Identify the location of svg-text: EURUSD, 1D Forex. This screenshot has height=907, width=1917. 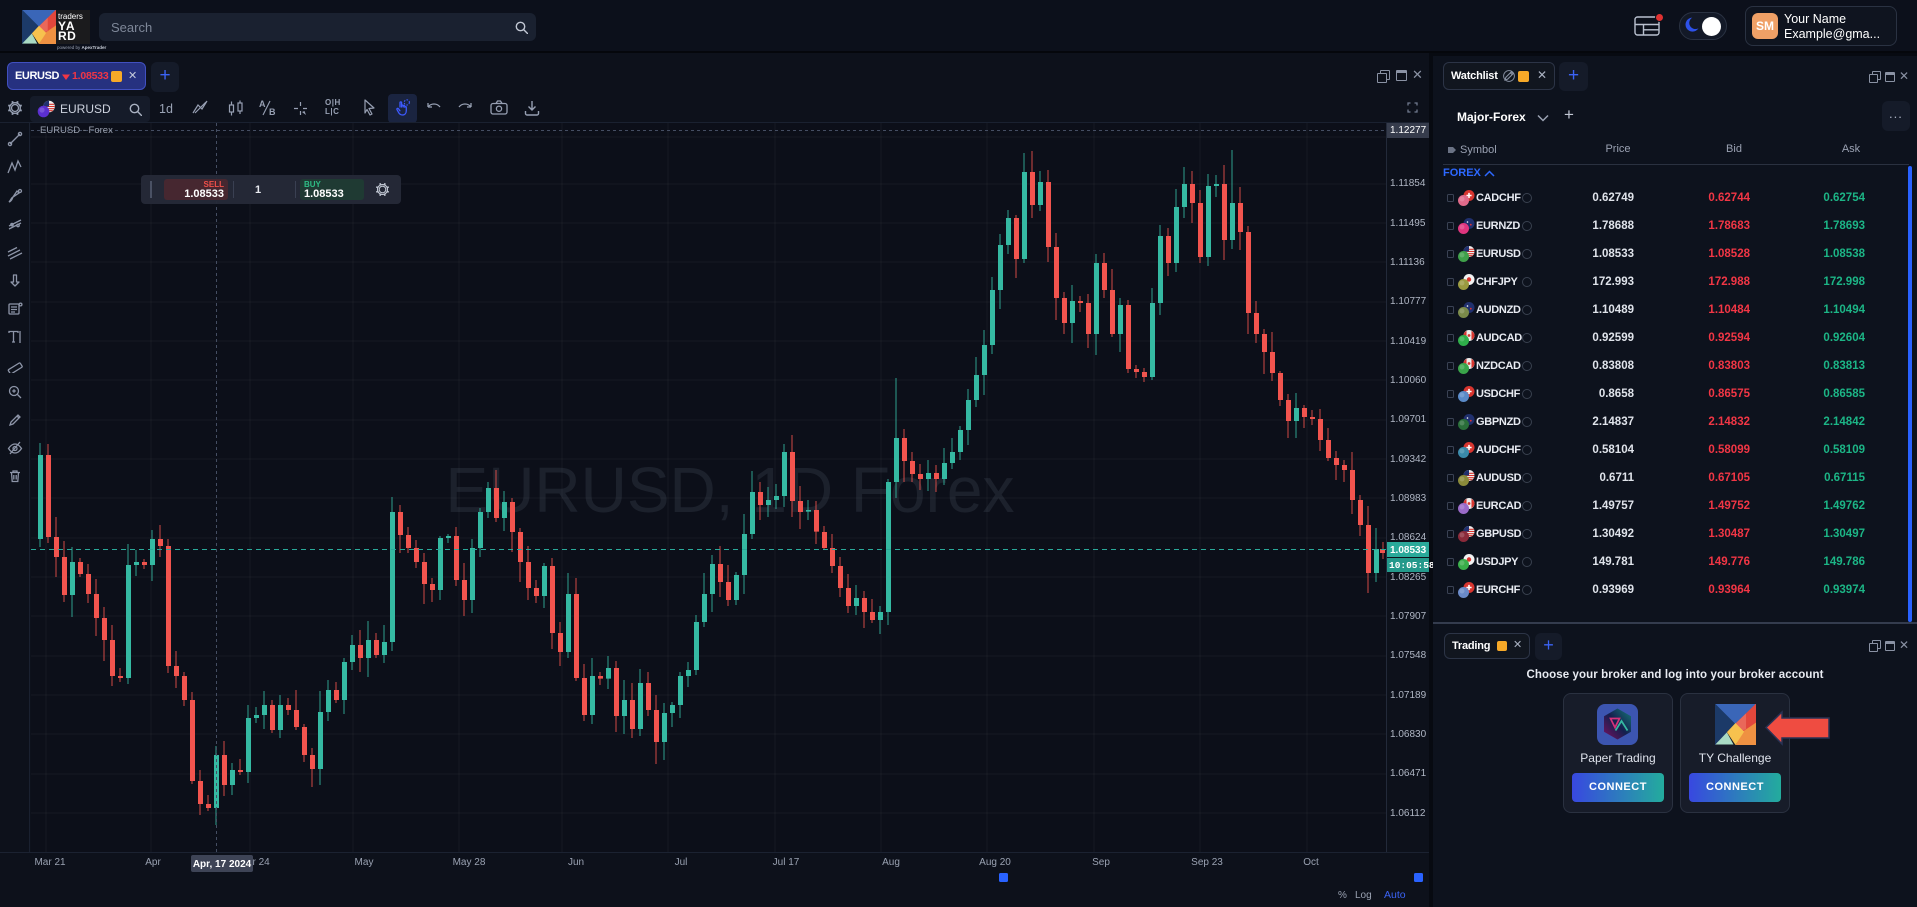
(730, 490).